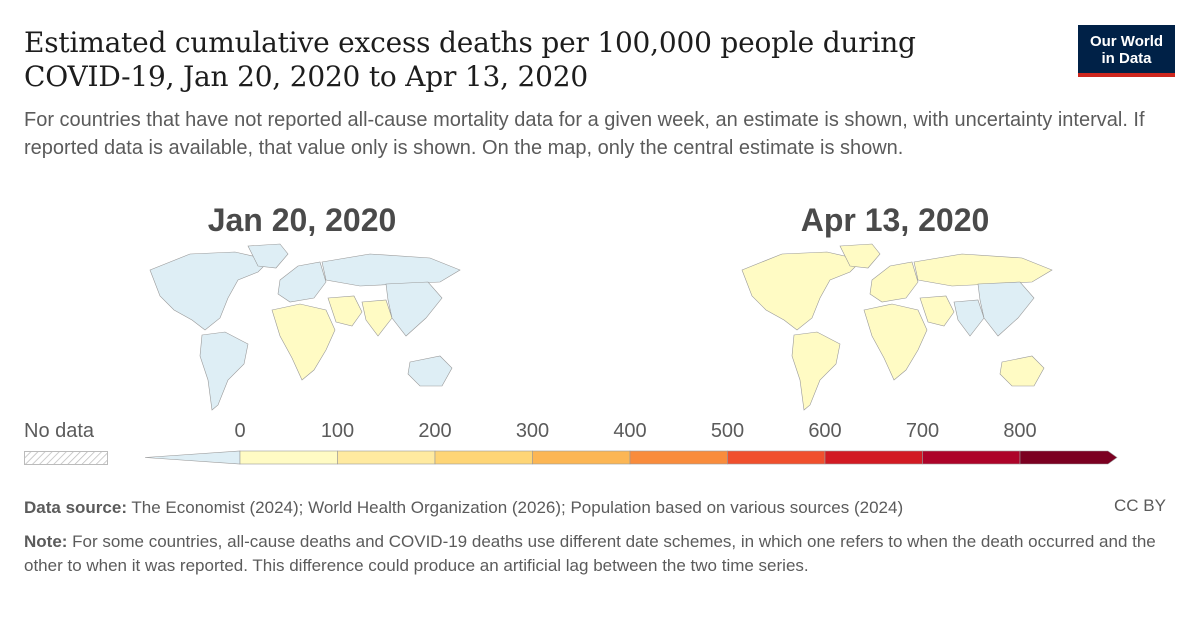  What do you see at coordinates (825, 431) in the screenshot?
I see `legend-tick-label: 600` at bounding box center [825, 431].